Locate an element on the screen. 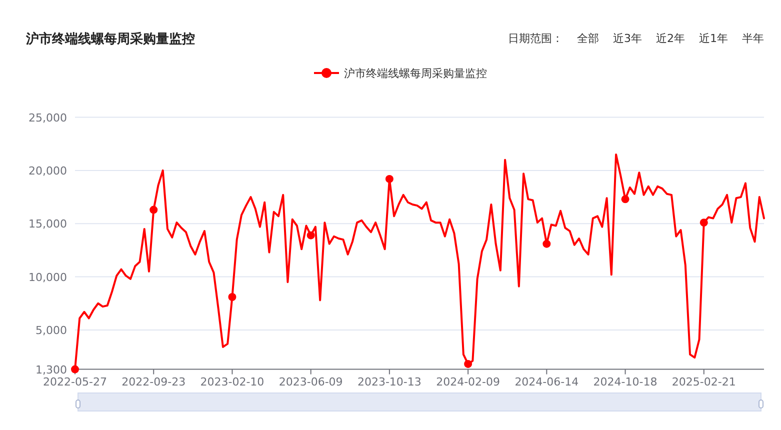 This screenshot has height=430, width=781. x-tick-label: 2024-06-14 is located at coordinates (546, 381).